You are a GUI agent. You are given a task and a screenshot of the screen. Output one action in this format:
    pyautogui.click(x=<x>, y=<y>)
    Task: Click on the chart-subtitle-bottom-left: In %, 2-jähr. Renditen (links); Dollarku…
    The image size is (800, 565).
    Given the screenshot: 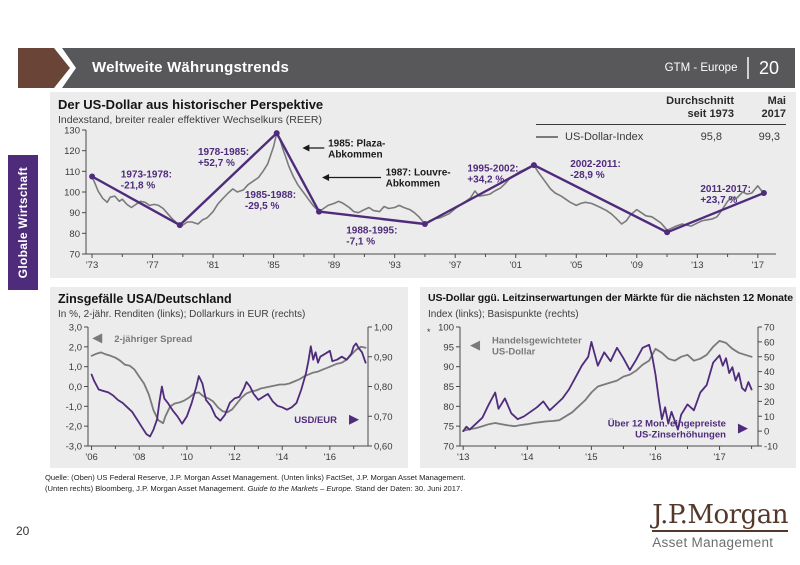 What is the action you would take?
    pyautogui.click(x=182, y=314)
    